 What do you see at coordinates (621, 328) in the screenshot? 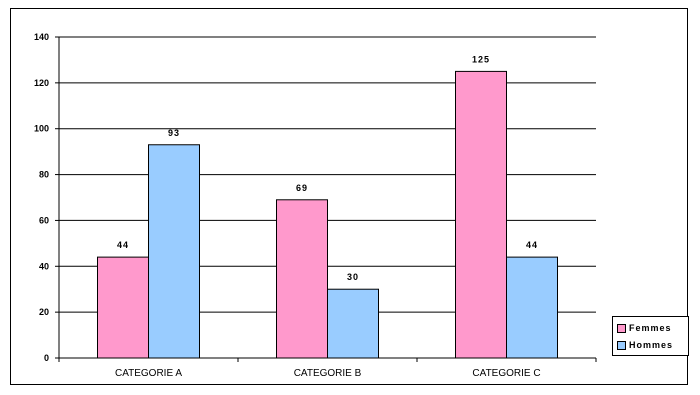
I see `legend-swatch-femmes` at bounding box center [621, 328].